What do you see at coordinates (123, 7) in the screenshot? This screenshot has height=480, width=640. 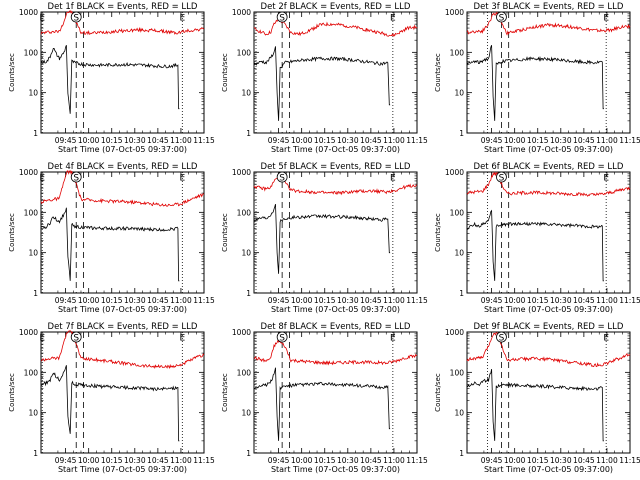 I see `panel-title: Det 1f BLACK = Events, RED = LLD` at bounding box center [123, 7].